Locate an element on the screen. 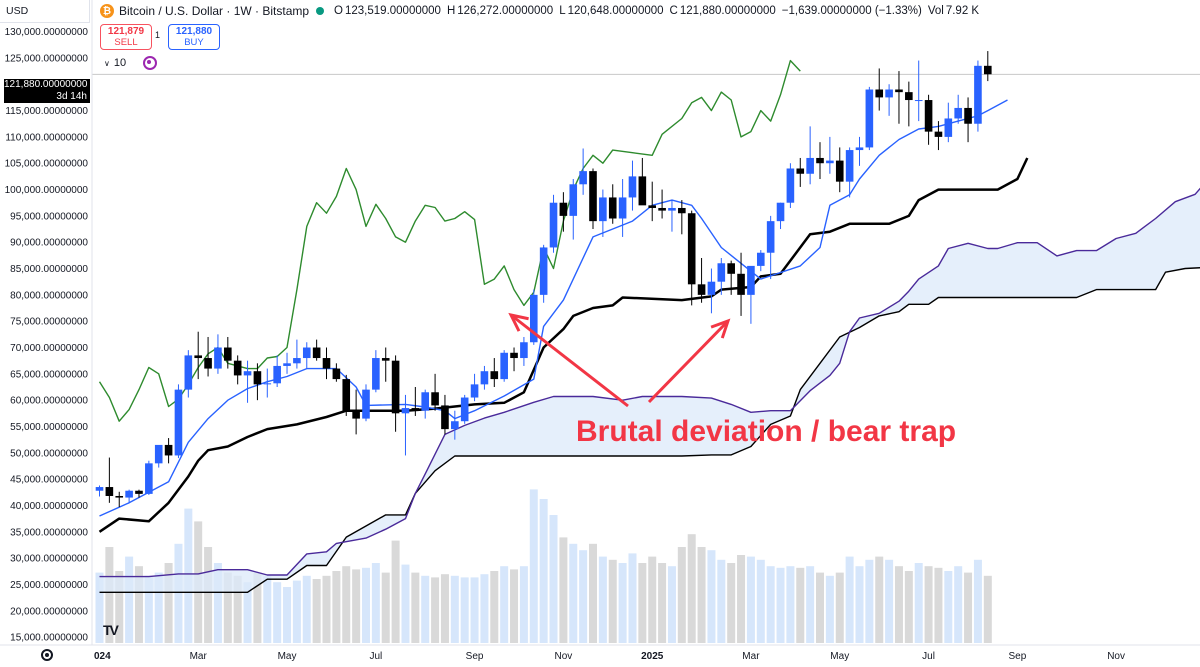 The height and width of the screenshot is (667, 1200). high-value: 126,272.00000000 is located at coordinates (505, 11).